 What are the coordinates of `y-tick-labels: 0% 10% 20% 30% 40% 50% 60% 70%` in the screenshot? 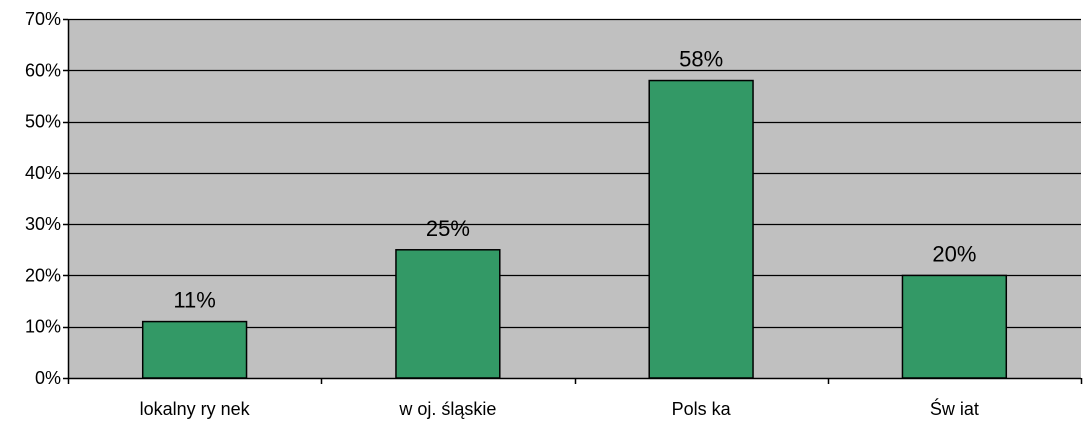 It's located at (43, 198).